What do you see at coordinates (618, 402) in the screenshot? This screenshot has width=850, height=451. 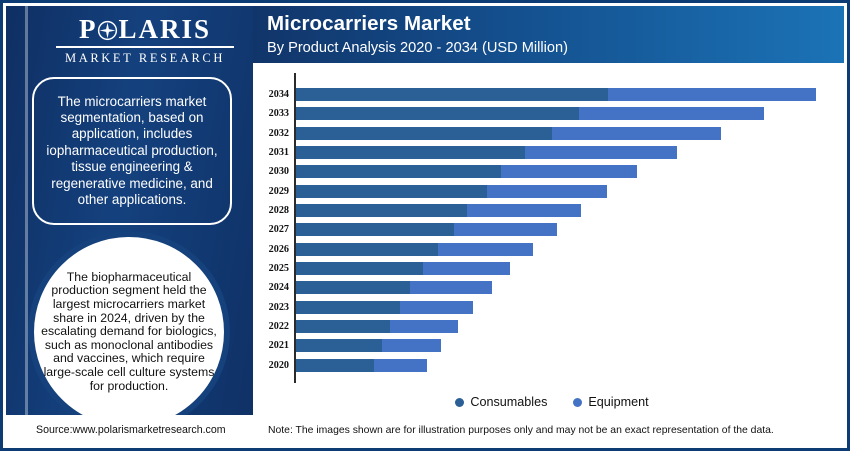 I see `legend-label: Equipment` at bounding box center [618, 402].